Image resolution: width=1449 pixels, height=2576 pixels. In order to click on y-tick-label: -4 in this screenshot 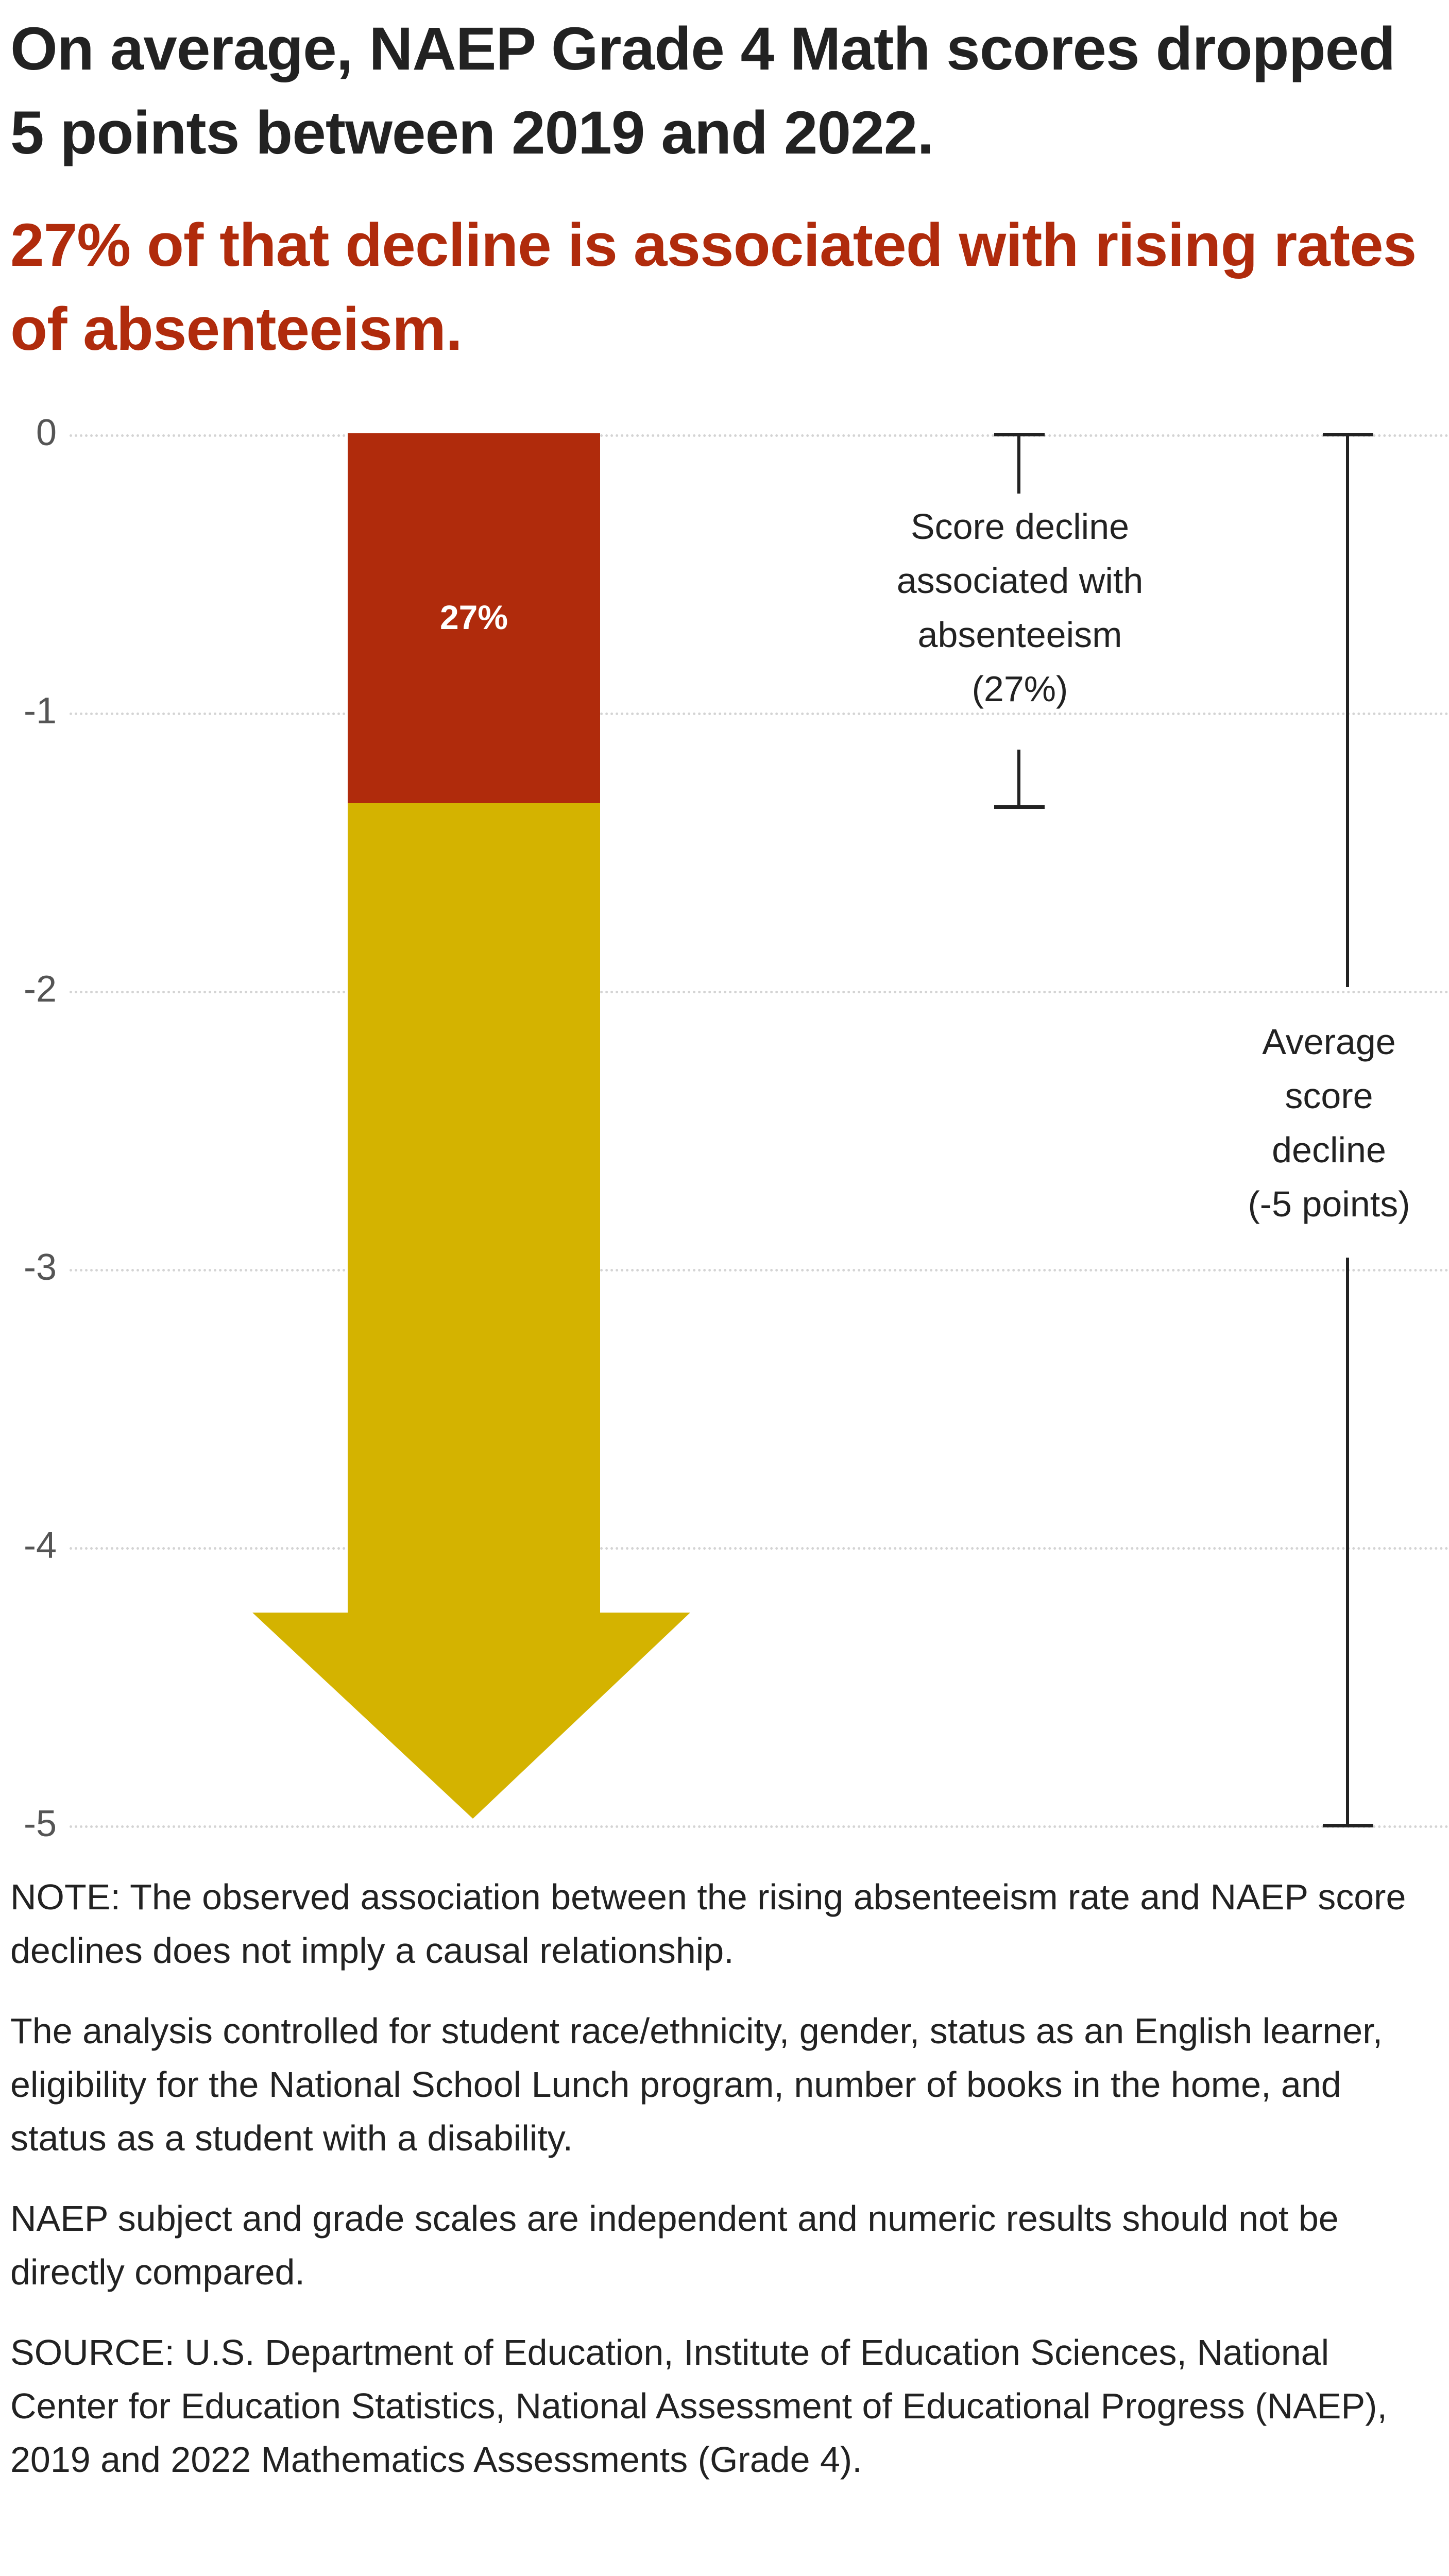, I will do `click(40, 1545)`.